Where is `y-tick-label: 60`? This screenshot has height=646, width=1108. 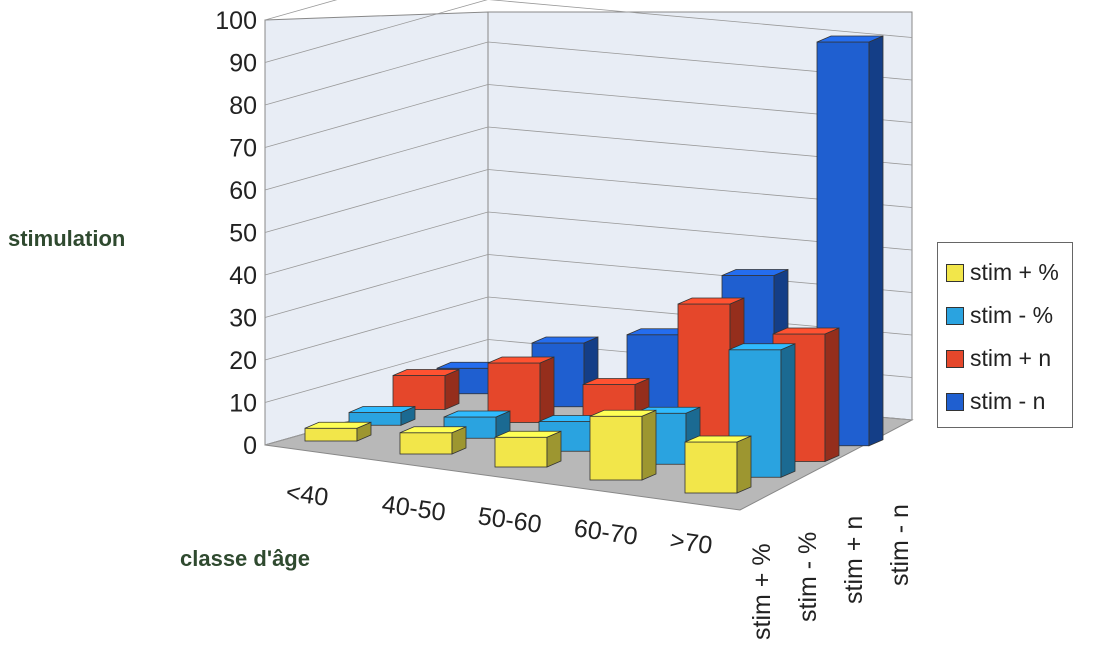 y-tick-label: 60 is located at coordinates (243, 191).